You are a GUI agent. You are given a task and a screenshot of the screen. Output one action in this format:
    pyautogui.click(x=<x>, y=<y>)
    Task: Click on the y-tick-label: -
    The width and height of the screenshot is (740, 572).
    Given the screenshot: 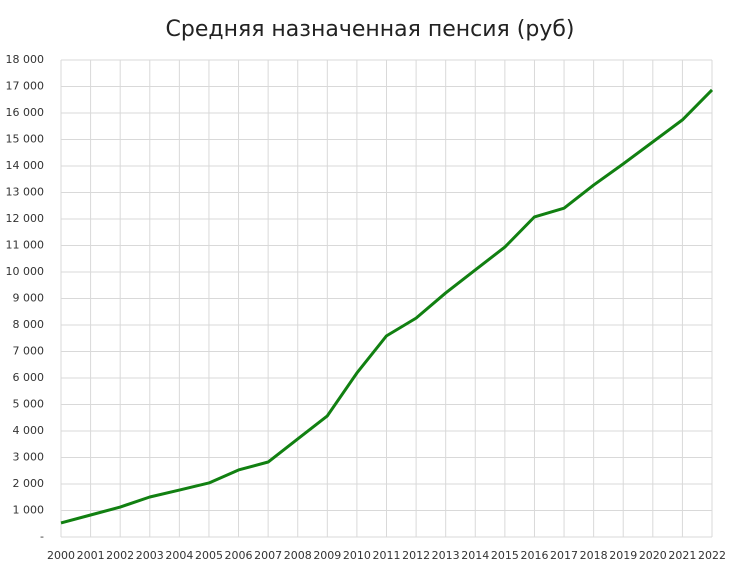 What is the action you would take?
    pyautogui.click(x=42, y=536)
    